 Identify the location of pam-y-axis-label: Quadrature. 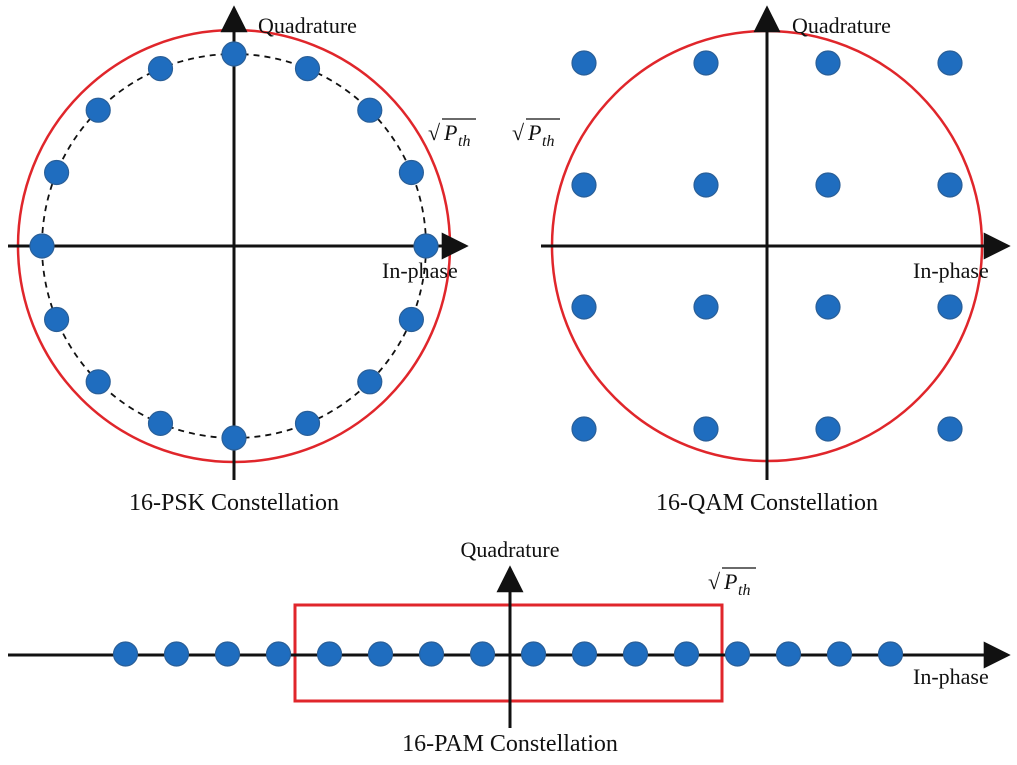
(510, 549).